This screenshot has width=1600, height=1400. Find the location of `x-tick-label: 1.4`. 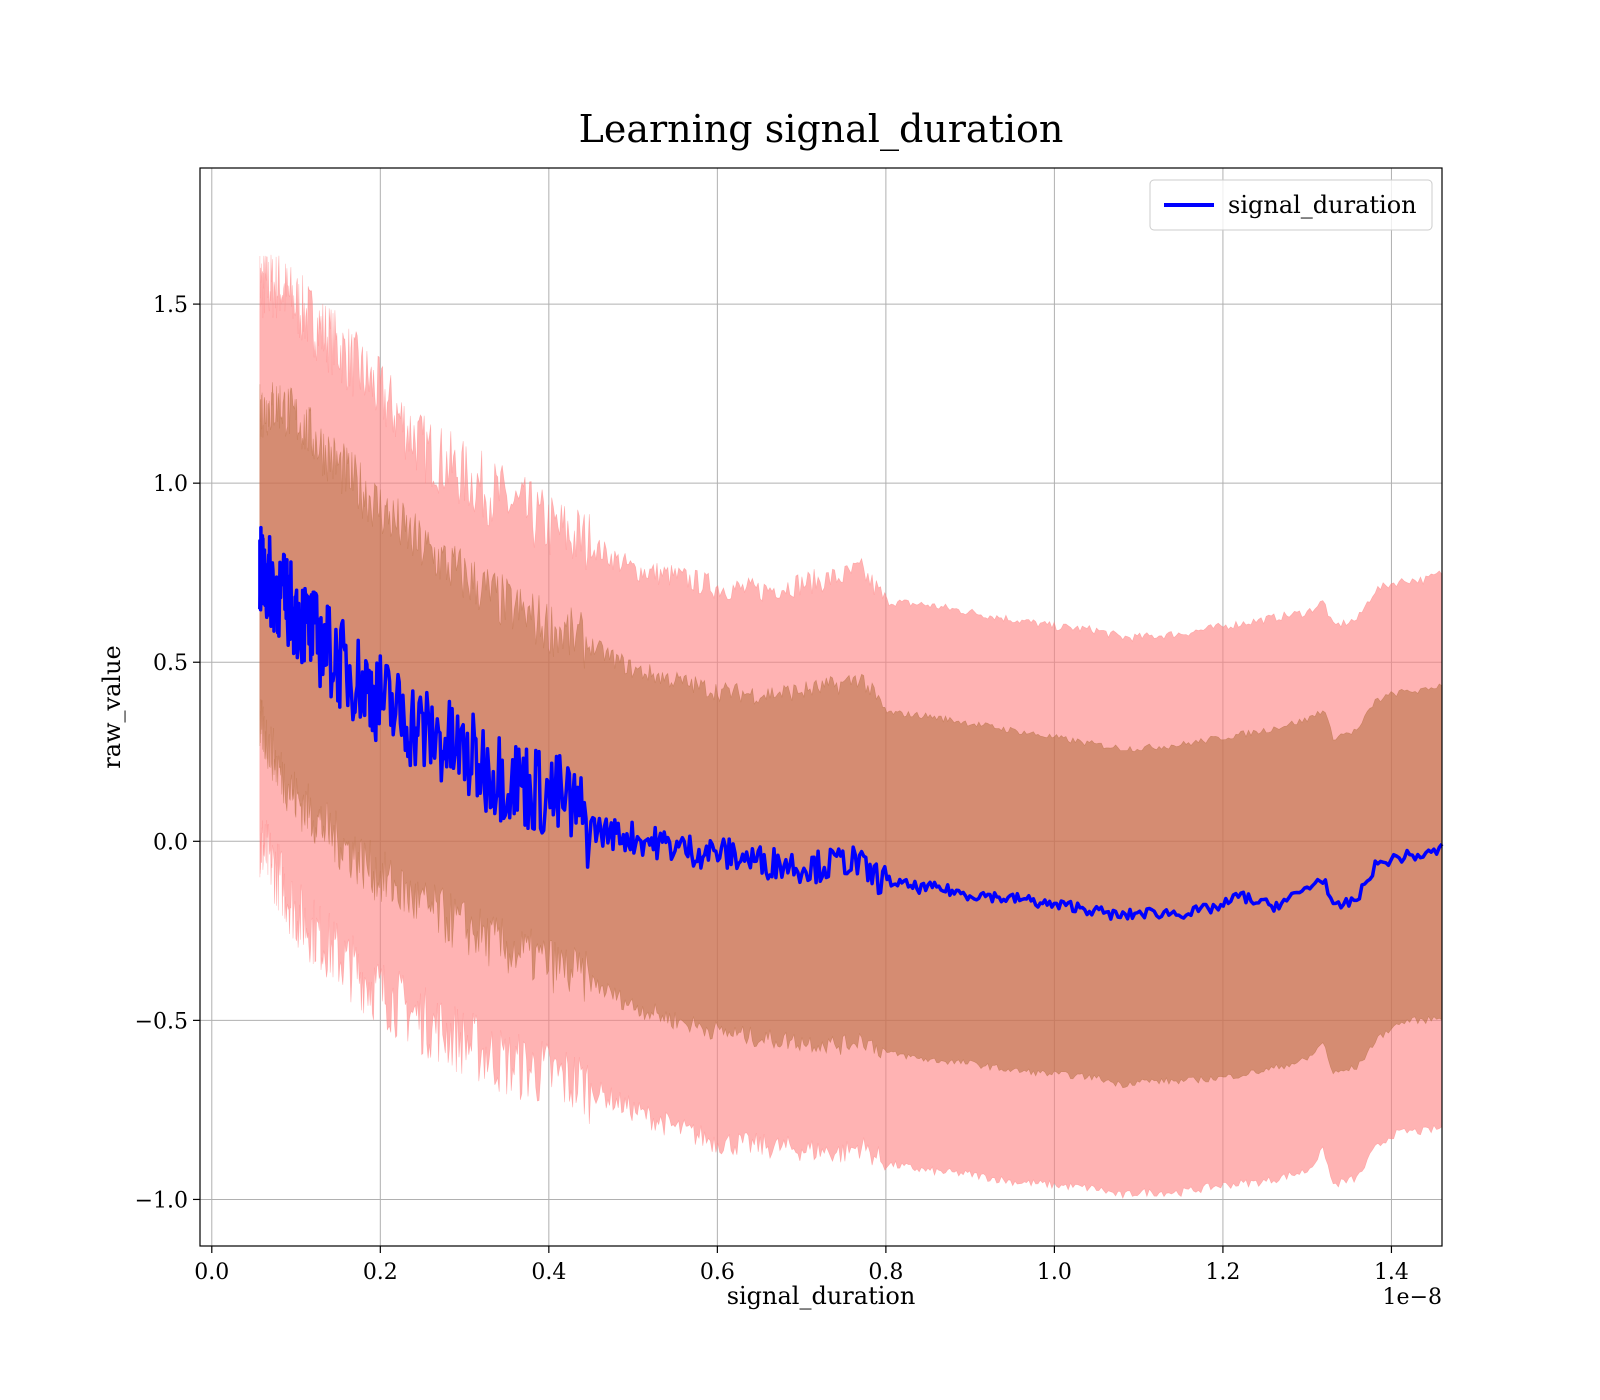

x-tick-label: 1.4 is located at coordinates (1391, 1272).